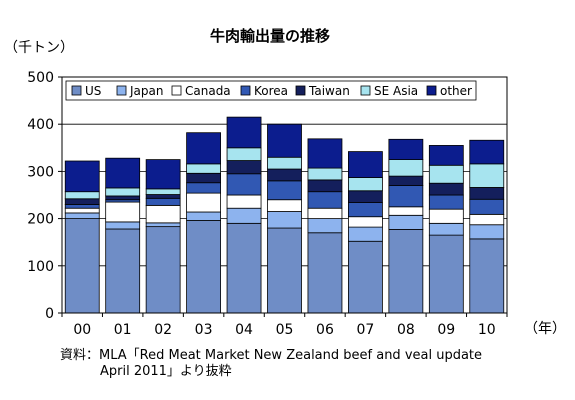  I want to click on chart-title: 牛肉輸出量の推移, so click(270, 36).